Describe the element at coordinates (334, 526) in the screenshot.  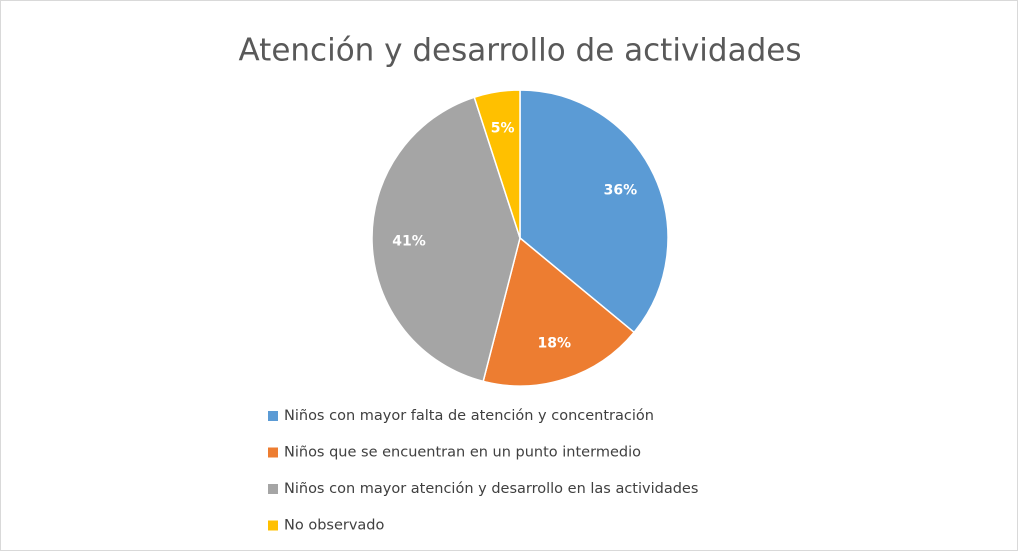
I see `legend-label: No observado` at that location.